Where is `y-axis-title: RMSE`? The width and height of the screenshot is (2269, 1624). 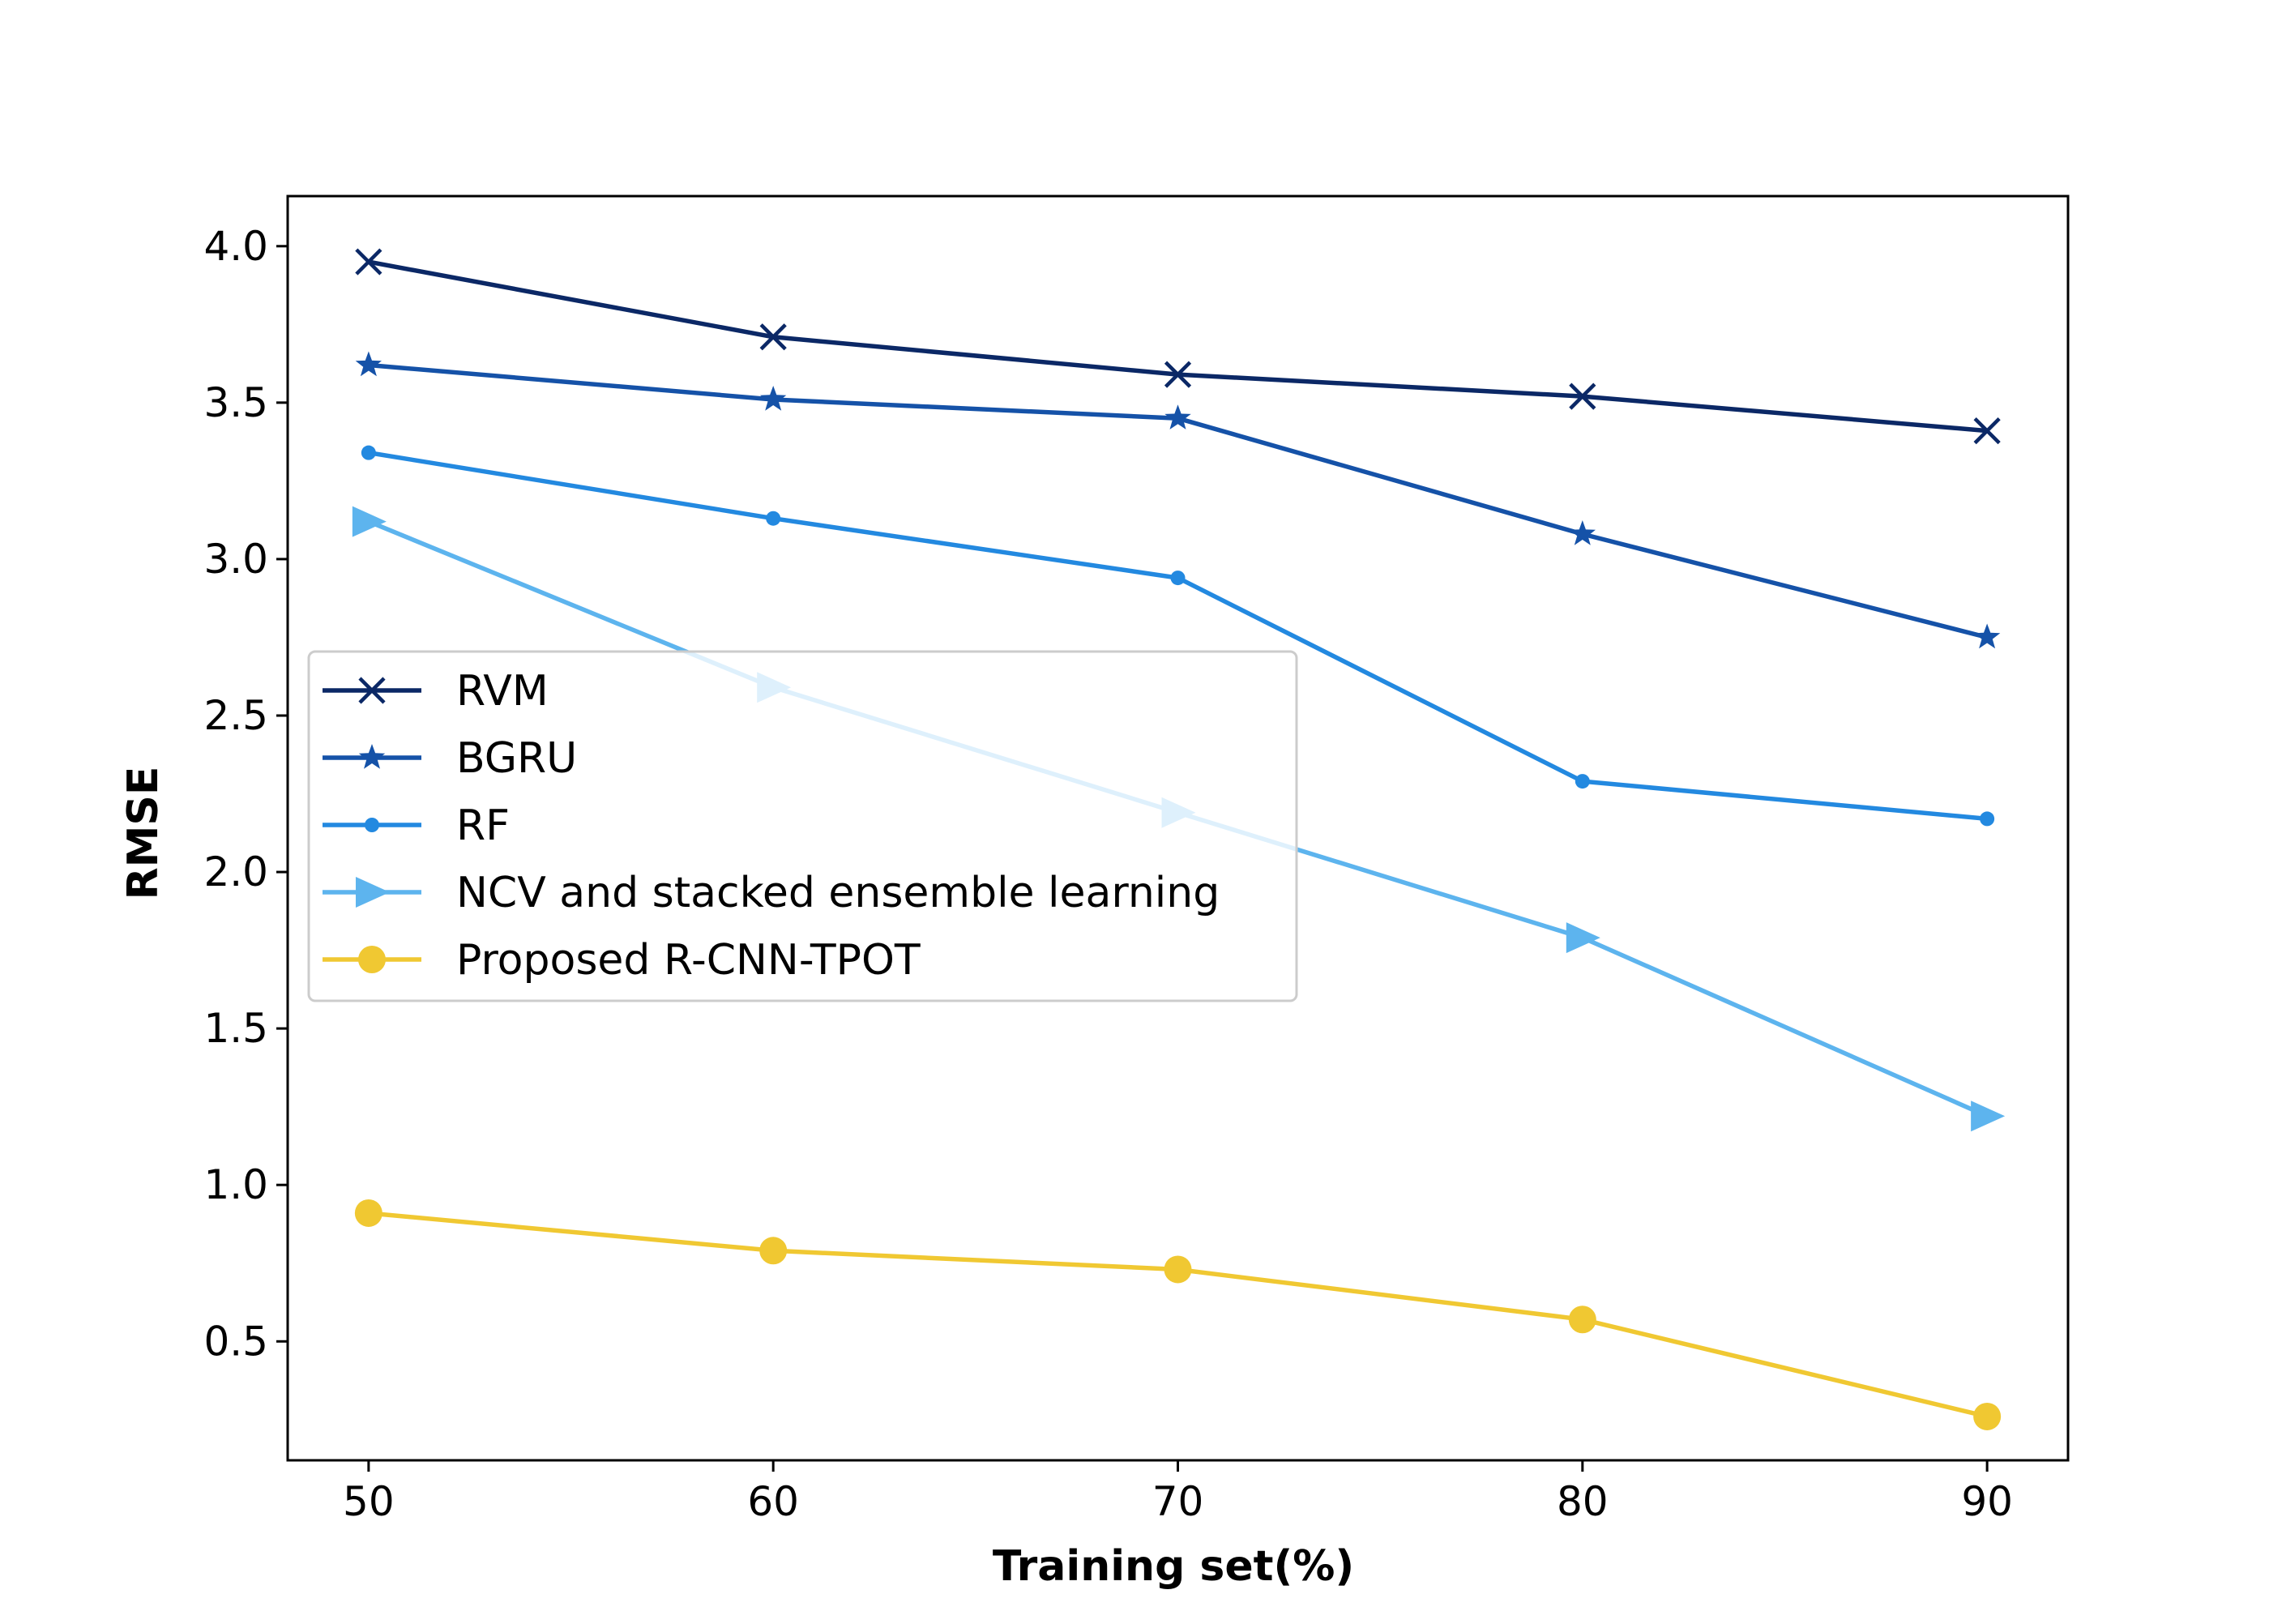
y-axis-title: RMSE is located at coordinates (144, 833).